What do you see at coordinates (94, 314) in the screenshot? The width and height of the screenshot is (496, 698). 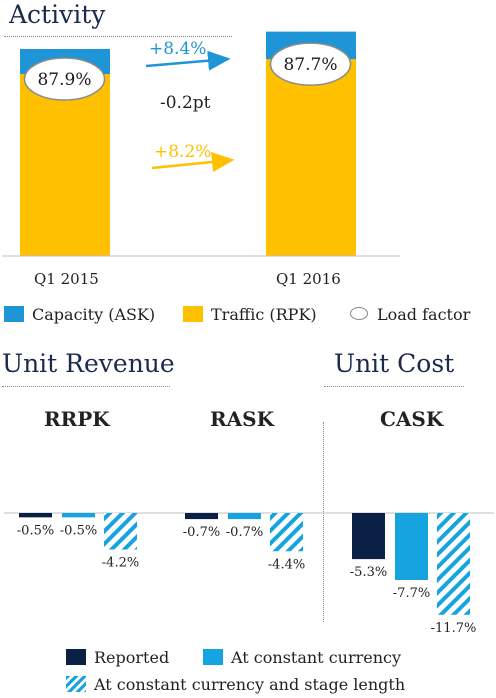 I see `legend-capacity-label: Capacity (ASK)` at bounding box center [94, 314].